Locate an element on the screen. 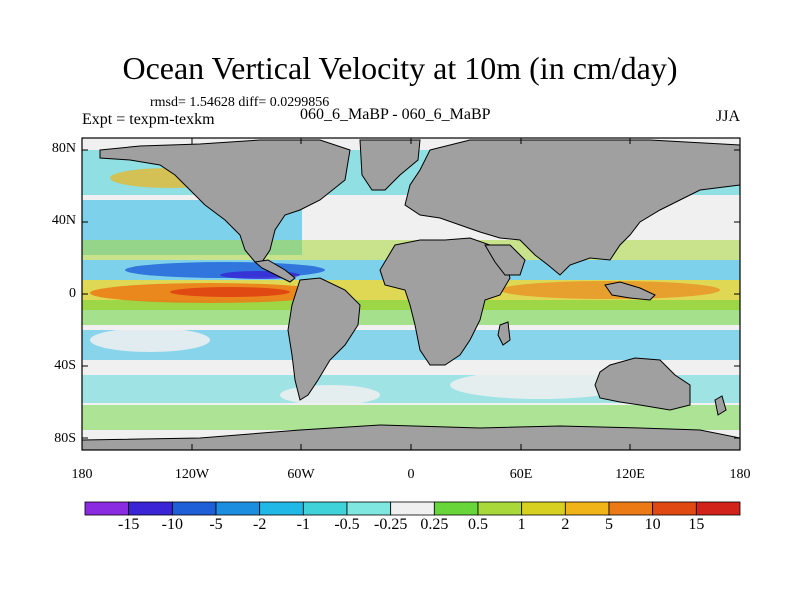 The image size is (800, 600). land-greenland is located at coordinates (390, 165).